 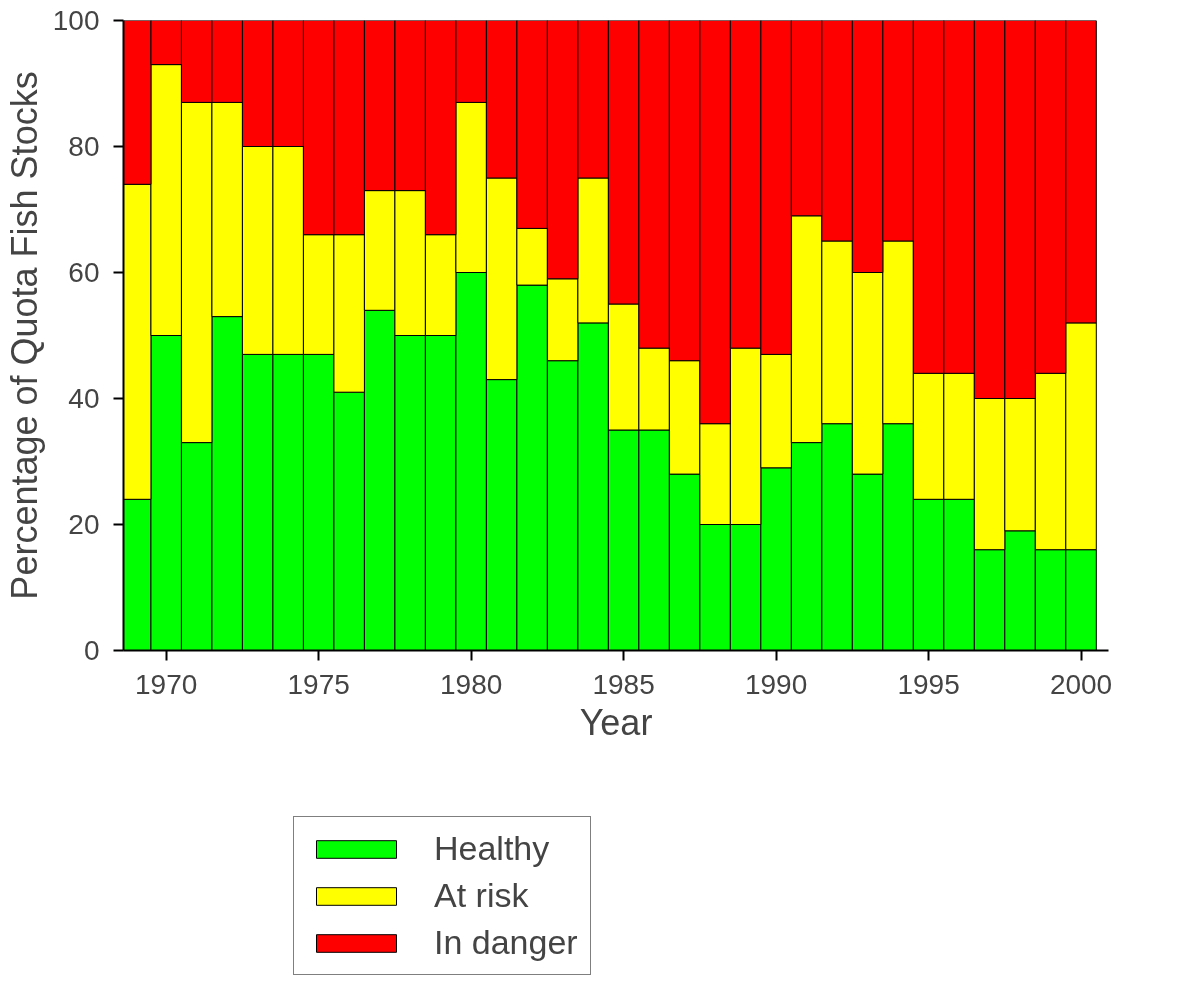 I want to click on y-tick-label: 60, so click(x=84, y=272).